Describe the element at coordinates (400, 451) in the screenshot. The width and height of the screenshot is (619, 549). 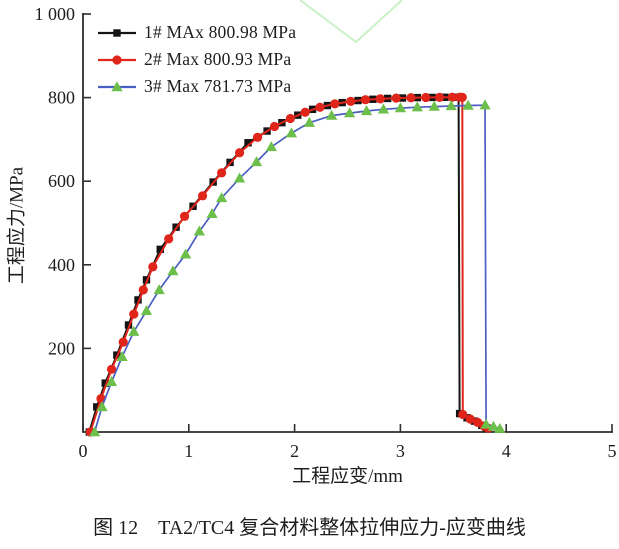
I see `x-tick-label: 3` at that location.